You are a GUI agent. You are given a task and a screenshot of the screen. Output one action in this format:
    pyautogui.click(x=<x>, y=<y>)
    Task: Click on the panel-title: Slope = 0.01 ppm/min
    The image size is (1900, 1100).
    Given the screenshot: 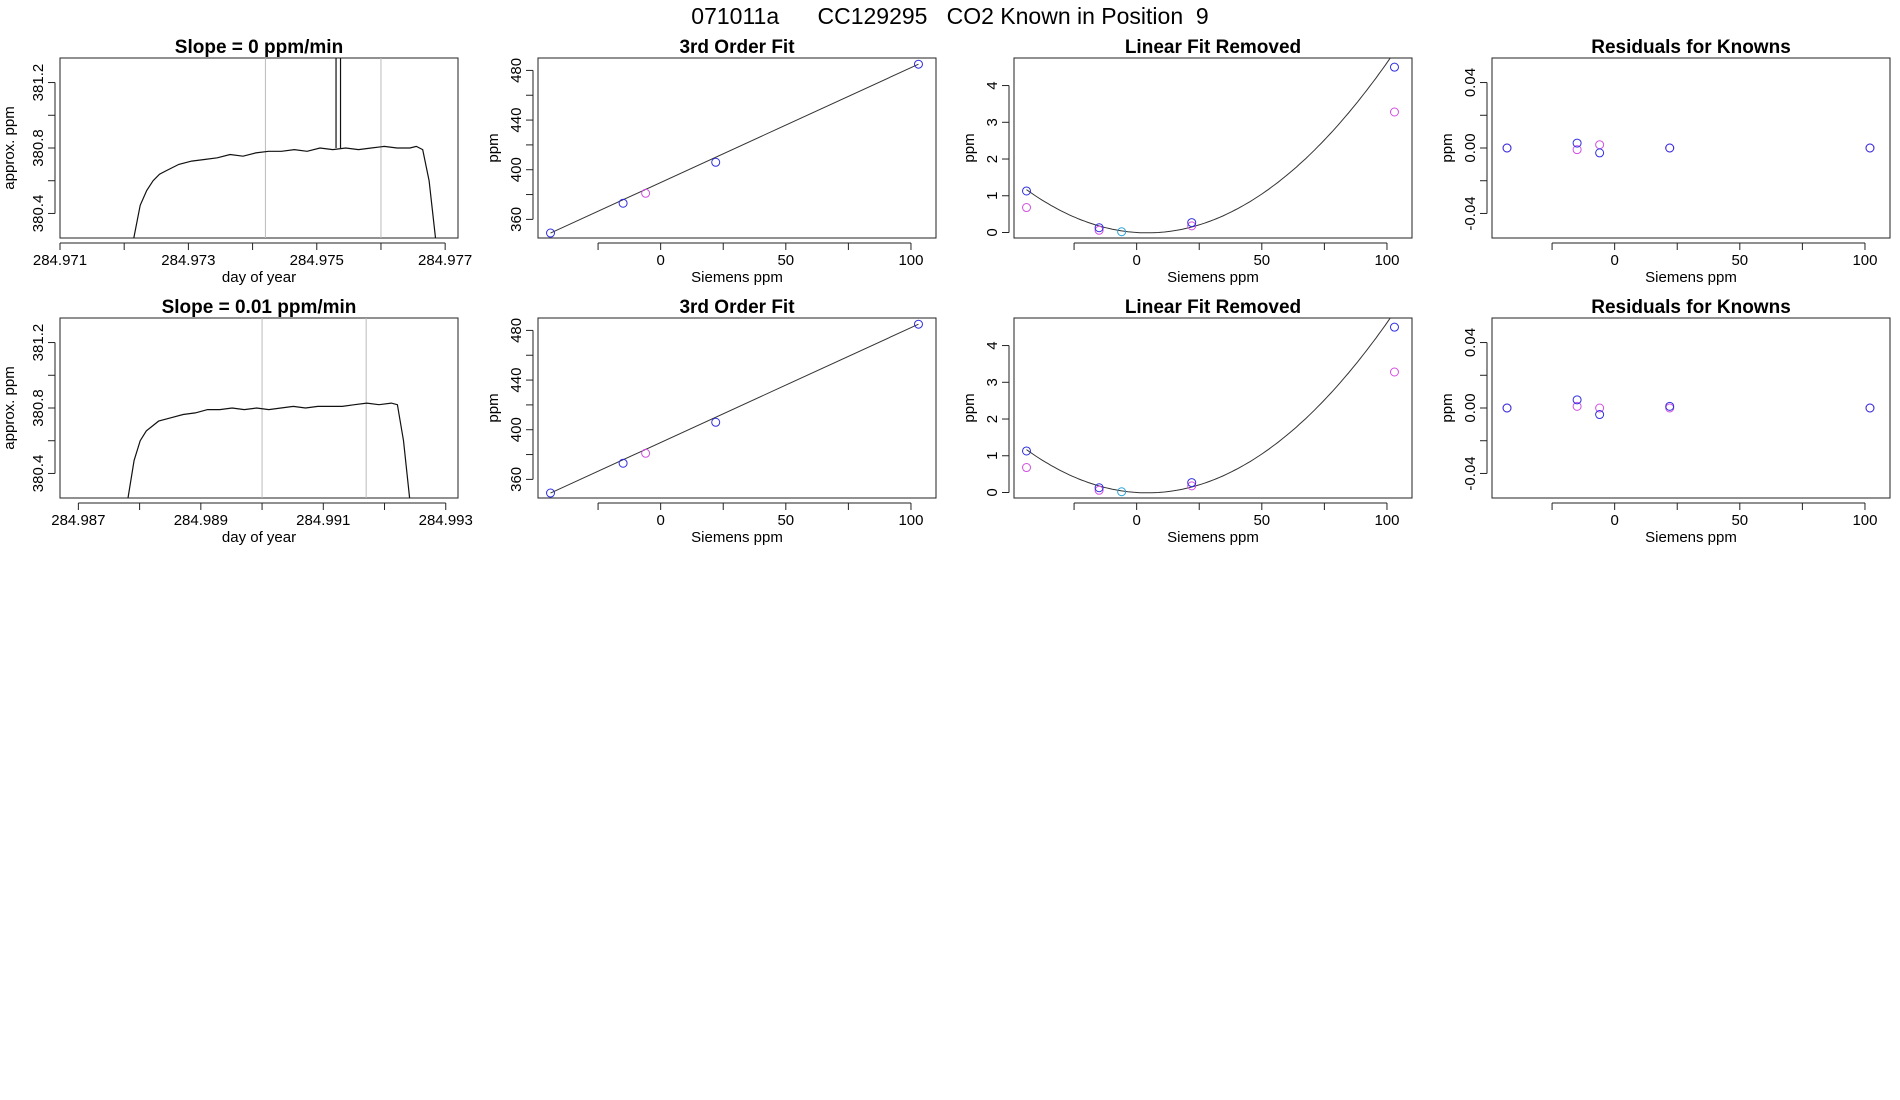 What is the action you would take?
    pyautogui.click(x=259, y=307)
    